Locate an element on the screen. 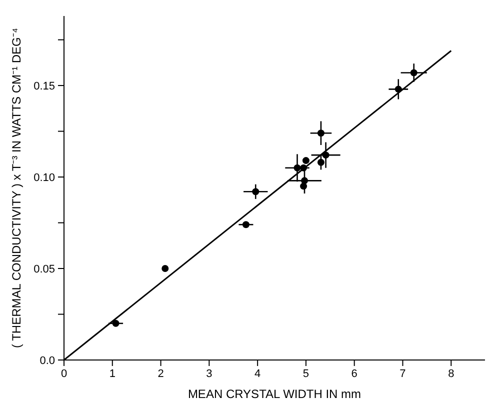 This screenshot has height=418, width=501. x-tick-label: 0 is located at coordinates (64, 374).